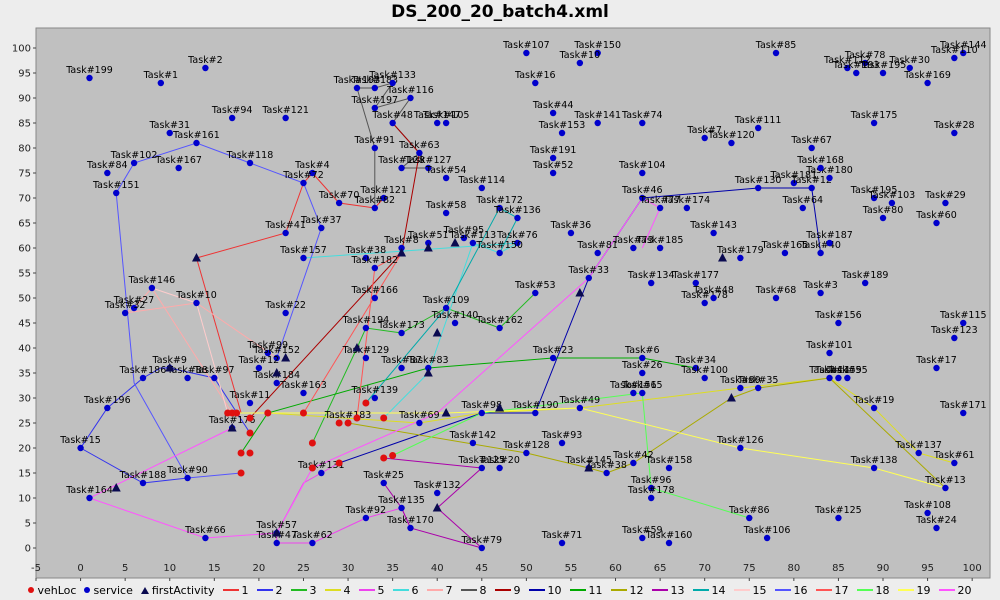 The image size is (1000, 600). What do you see at coordinates (80, 440) in the screenshot?
I see `task-label: Task#15` at bounding box center [80, 440].